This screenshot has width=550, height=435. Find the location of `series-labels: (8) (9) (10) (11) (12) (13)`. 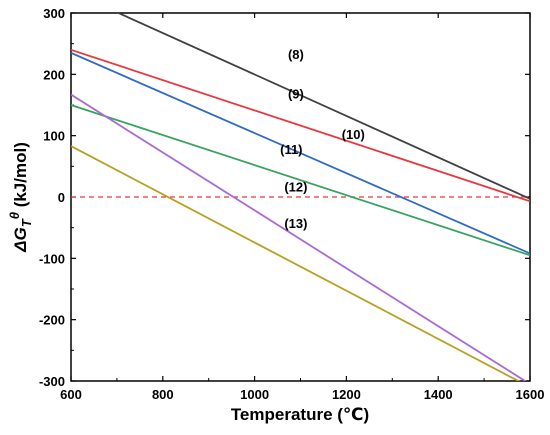

series-labels: (8) (9) (10) (11) (12) (13) is located at coordinates (322, 139).